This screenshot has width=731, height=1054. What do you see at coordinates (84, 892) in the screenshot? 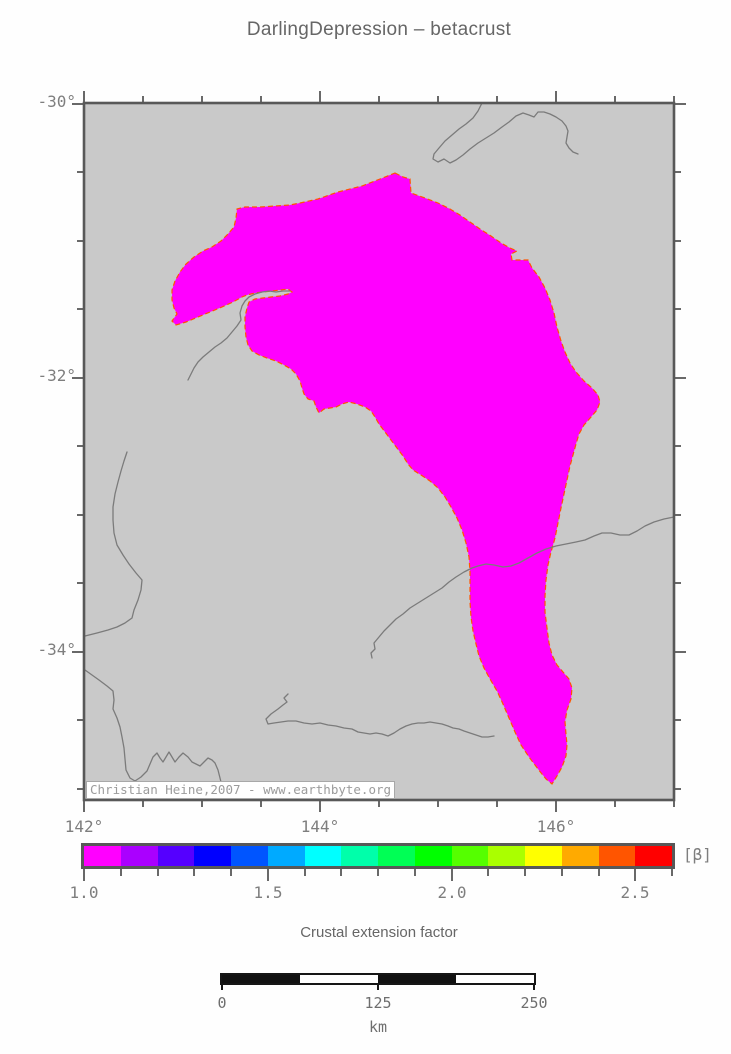
I see `colorbar-tick-label: 1.0` at bounding box center [84, 892].